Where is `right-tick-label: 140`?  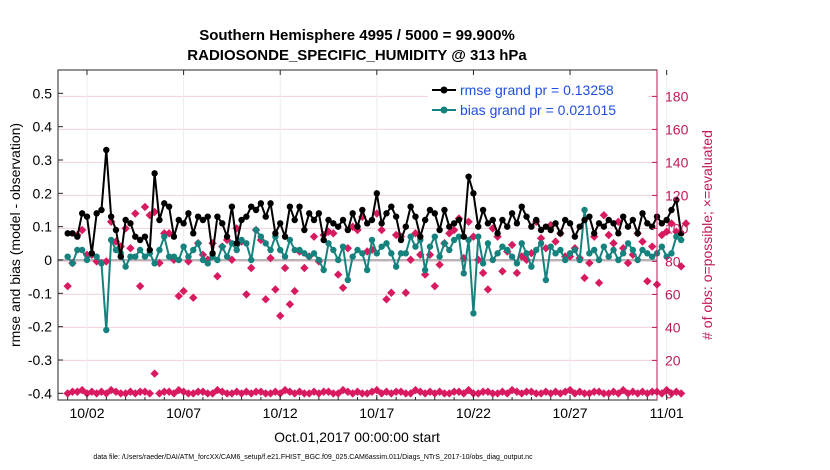 right-tick-label: 140 is located at coordinates (677, 162).